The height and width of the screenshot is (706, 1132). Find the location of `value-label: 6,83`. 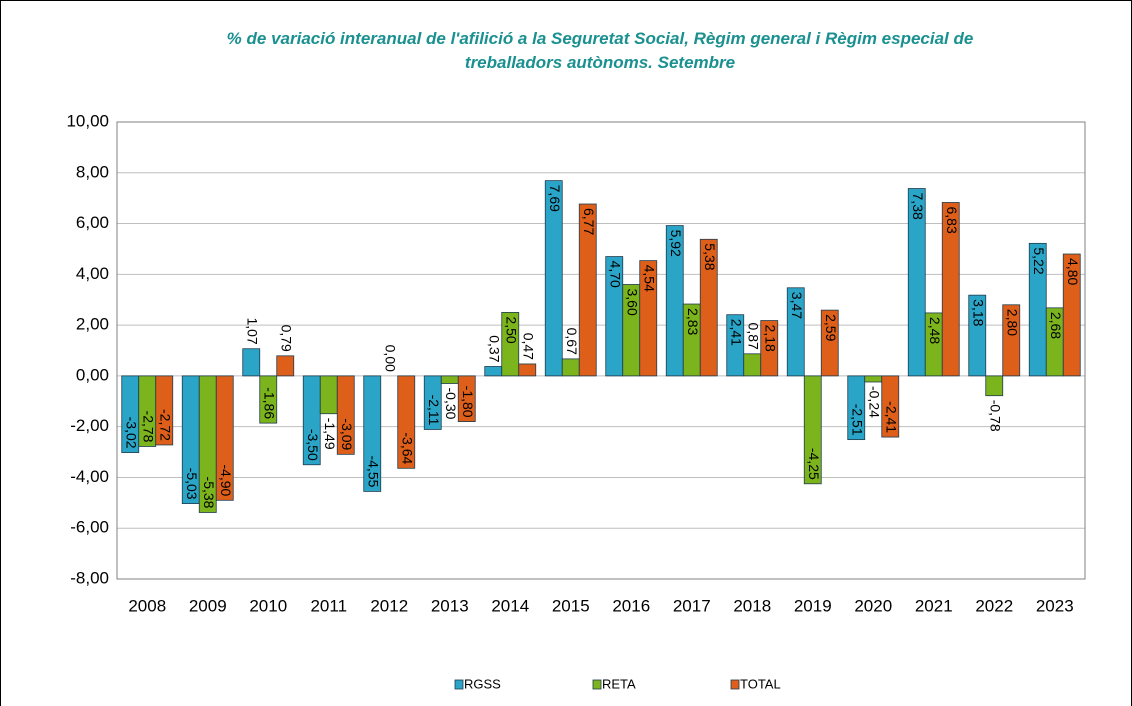

value-label: 6,83 is located at coordinates (952, 219).